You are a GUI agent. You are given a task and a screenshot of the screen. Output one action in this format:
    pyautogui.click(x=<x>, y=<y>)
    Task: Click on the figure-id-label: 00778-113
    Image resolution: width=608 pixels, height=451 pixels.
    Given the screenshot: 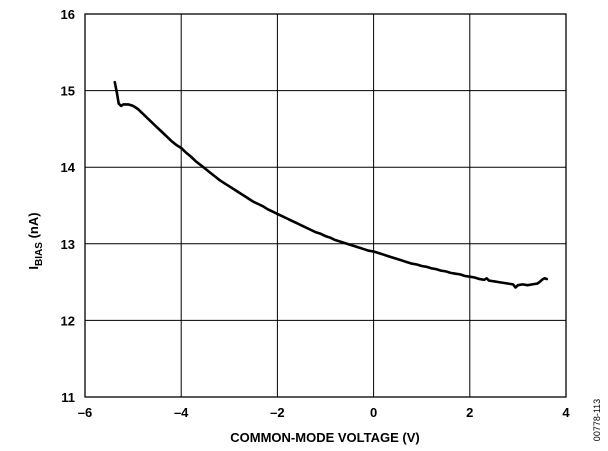 What is the action you would take?
    pyautogui.click(x=597, y=420)
    